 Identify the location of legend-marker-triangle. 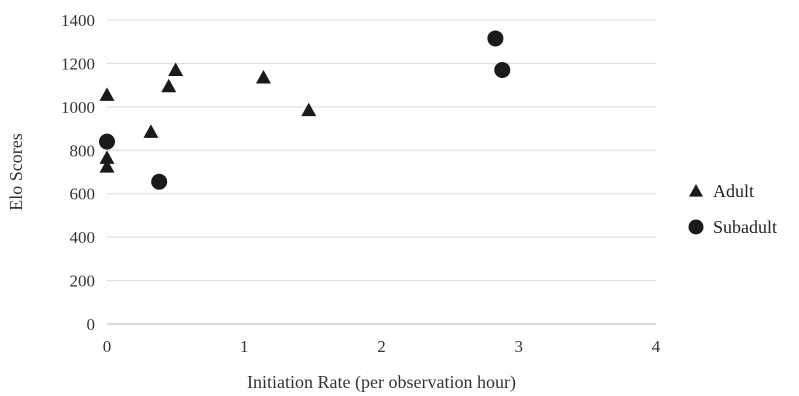
(696, 190).